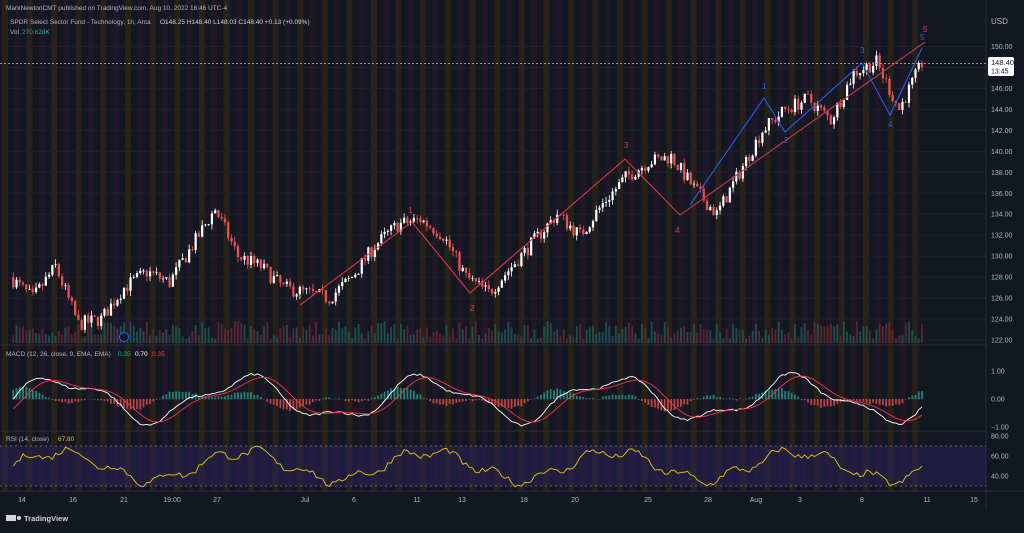 The image size is (1024, 533). I want to click on time-axis-label: 11, so click(416, 500).